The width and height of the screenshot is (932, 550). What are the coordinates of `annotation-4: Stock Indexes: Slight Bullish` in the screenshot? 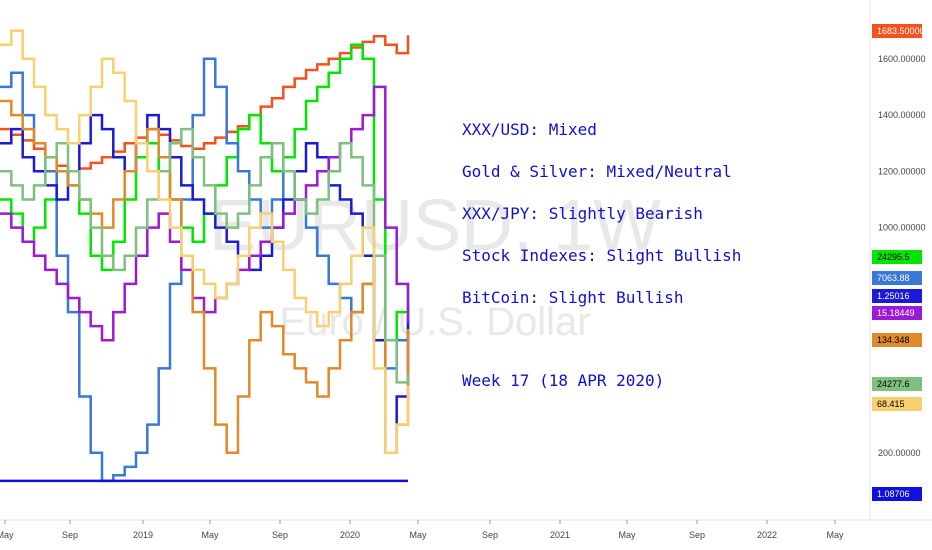 It's located at (601, 255).